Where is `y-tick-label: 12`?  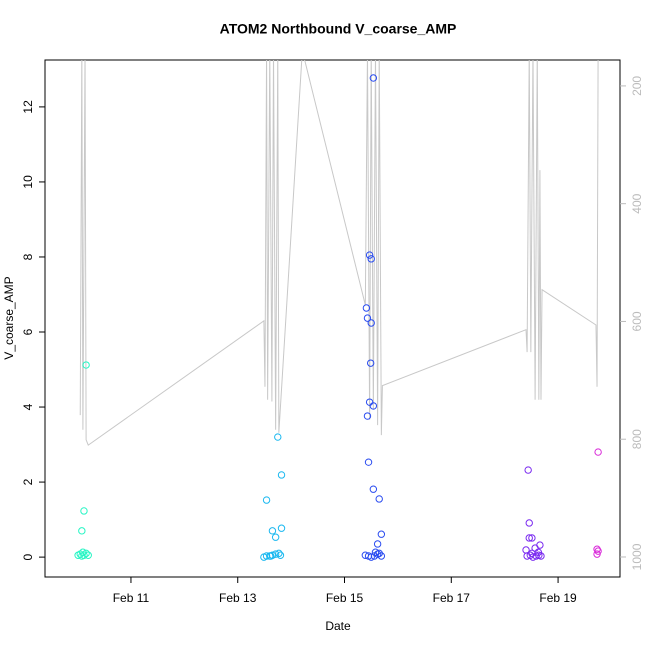
y-tick-label: 12 is located at coordinates (28, 107).